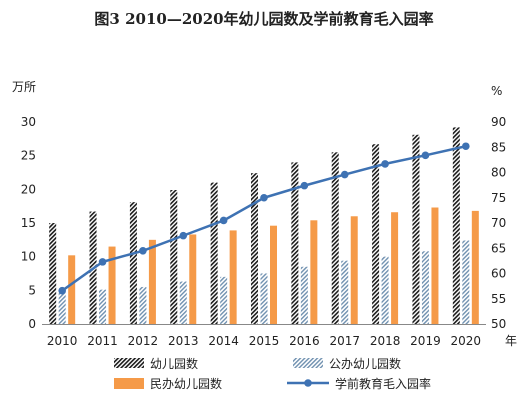 This screenshot has height=403, width=528. What do you see at coordinates (308, 383) in the screenshot?
I see `legend-swatch-rate-marker` at bounding box center [308, 383].